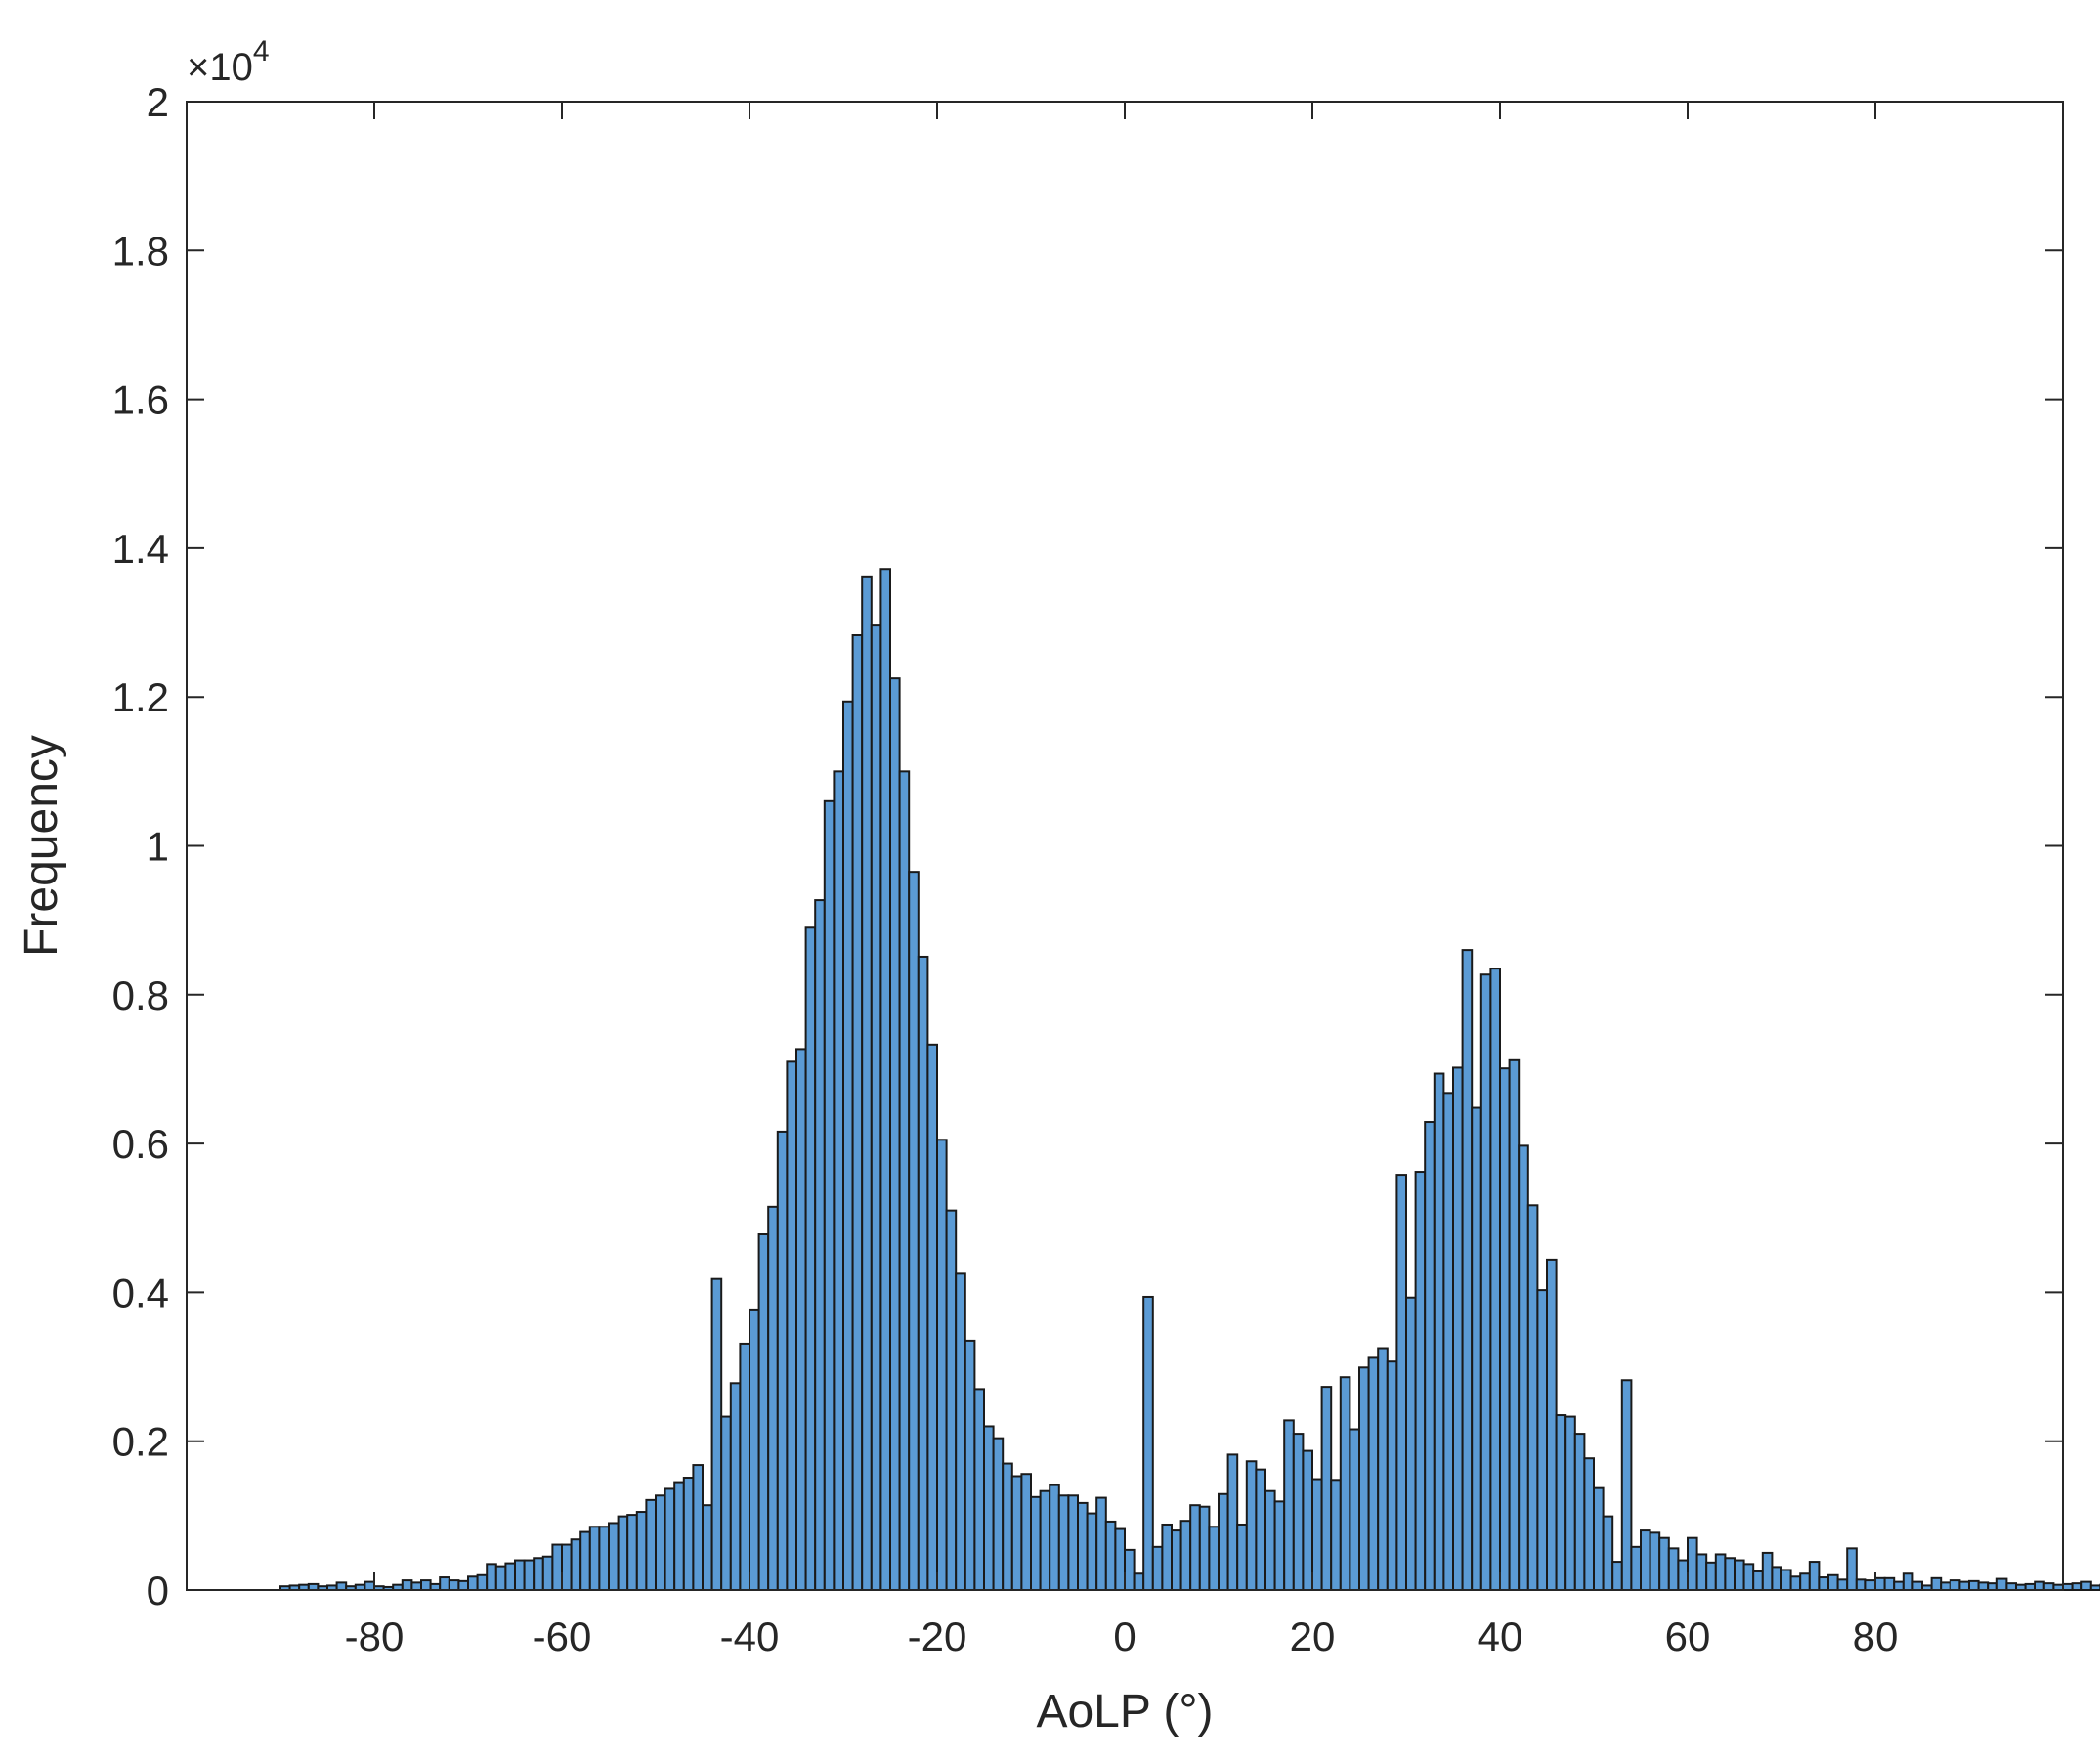 This screenshot has width=2100, height=1764. Describe the element at coordinates (140, 251) in the screenshot. I see `y-tick-label: 1.8` at that location.